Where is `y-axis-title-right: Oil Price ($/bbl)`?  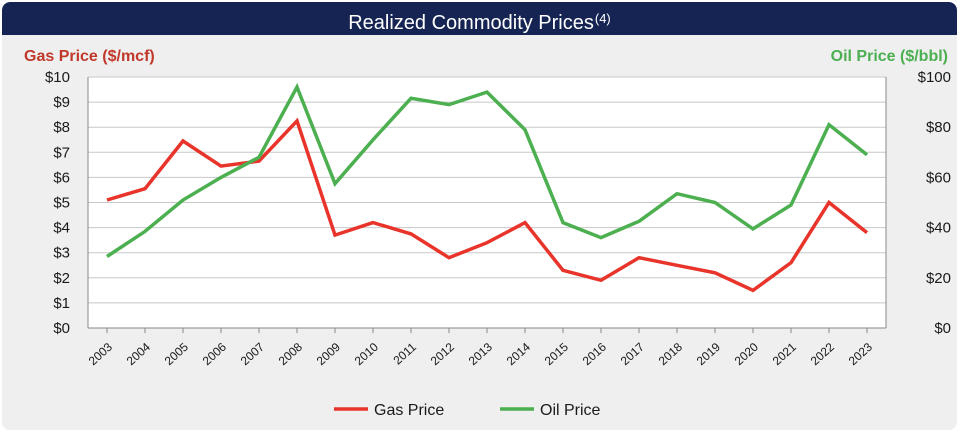 y-axis-title-right: Oil Price ($/bbl) is located at coordinates (889, 56).